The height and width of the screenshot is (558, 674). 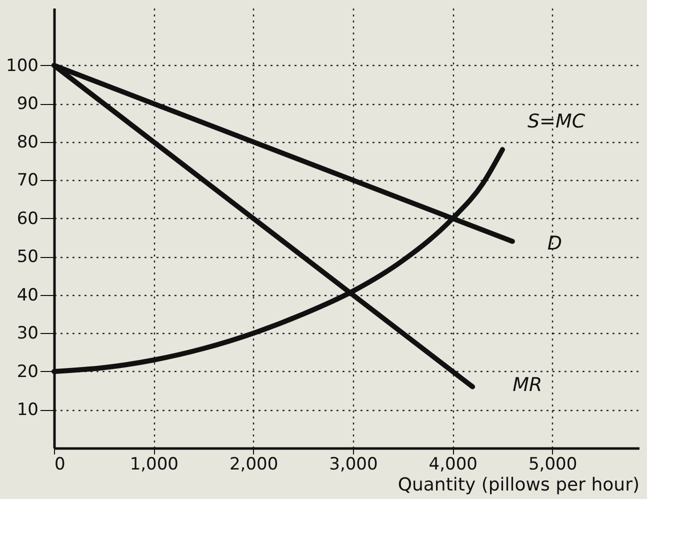 I want to click on y-tick-label: 70, so click(x=27, y=180).